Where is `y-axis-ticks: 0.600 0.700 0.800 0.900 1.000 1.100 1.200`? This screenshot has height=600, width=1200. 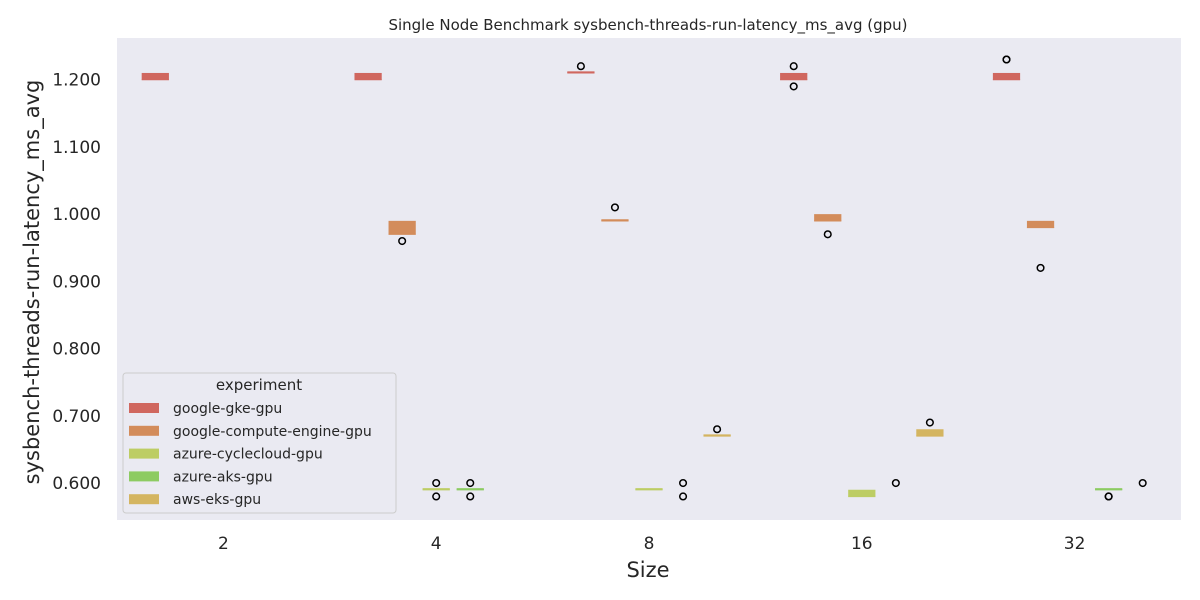
y-axis-ticks: 0.600 0.700 0.800 0.900 1.000 1.100 1.200 is located at coordinates (76, 282).